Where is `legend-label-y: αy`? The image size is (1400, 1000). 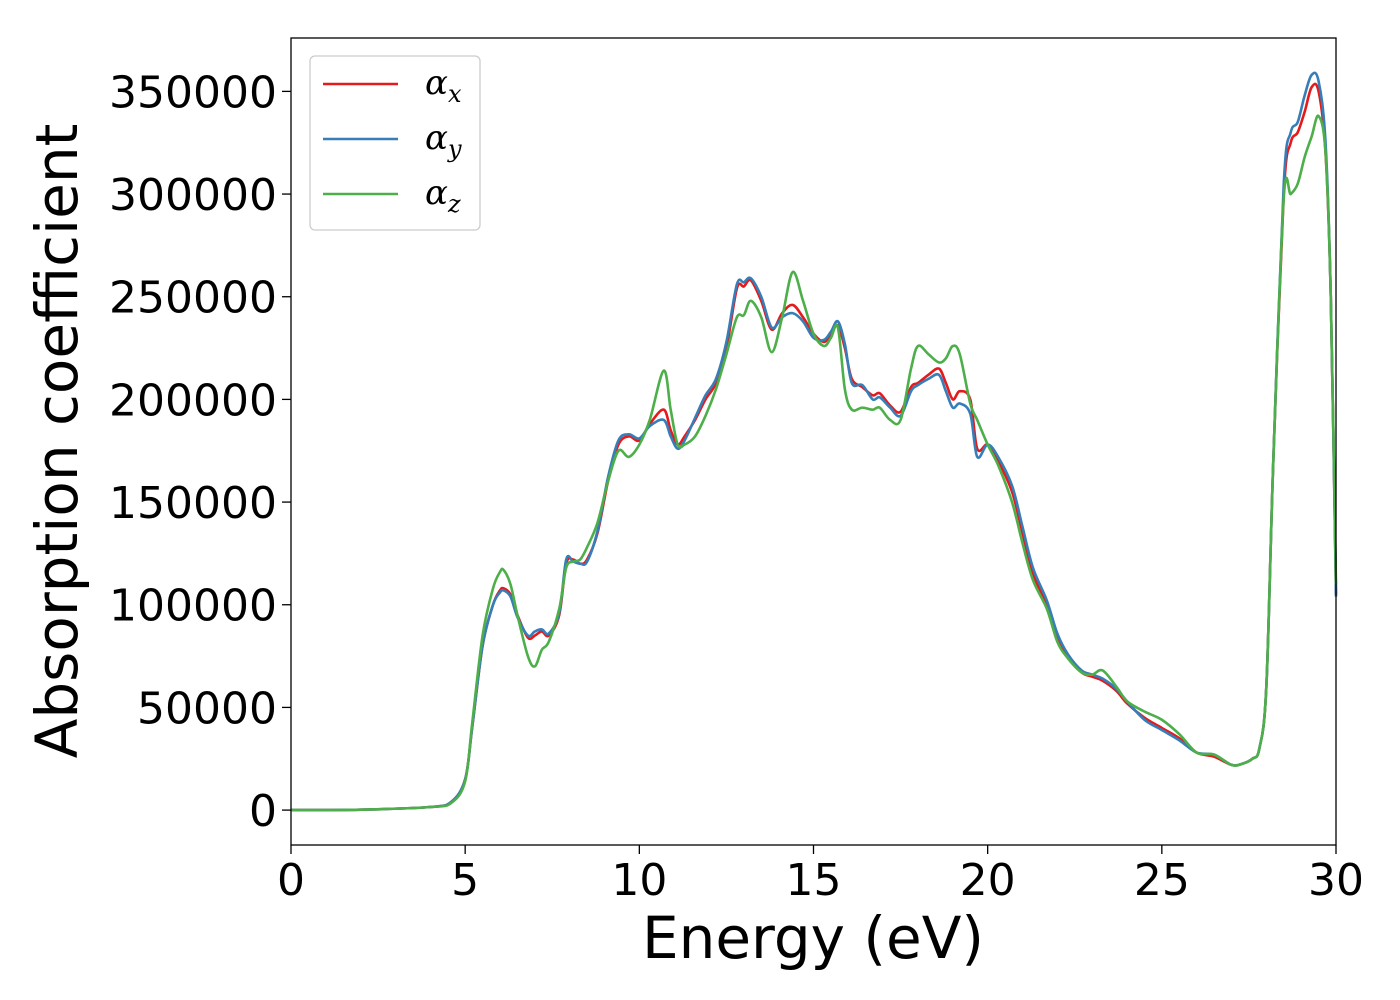 legend-label-y: αy is located at coordinates (443, 140).